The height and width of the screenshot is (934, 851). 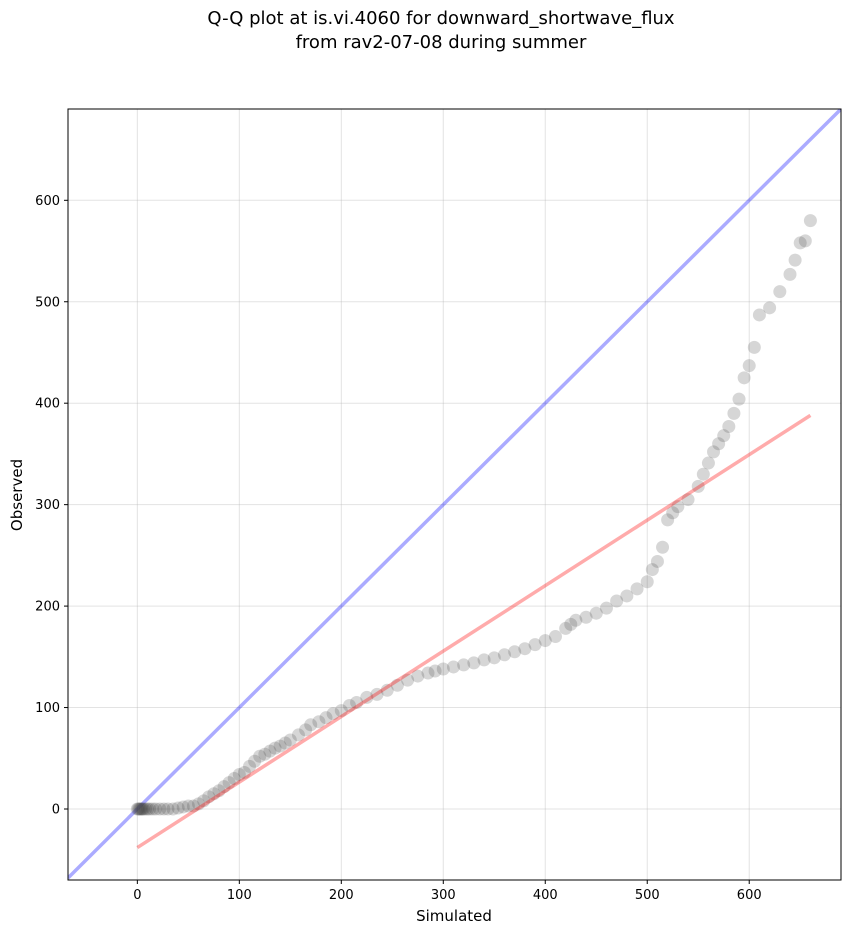 I want to click on chart-title-line-2: from rav2-07-08 during summer, so click(x=441, y=42).